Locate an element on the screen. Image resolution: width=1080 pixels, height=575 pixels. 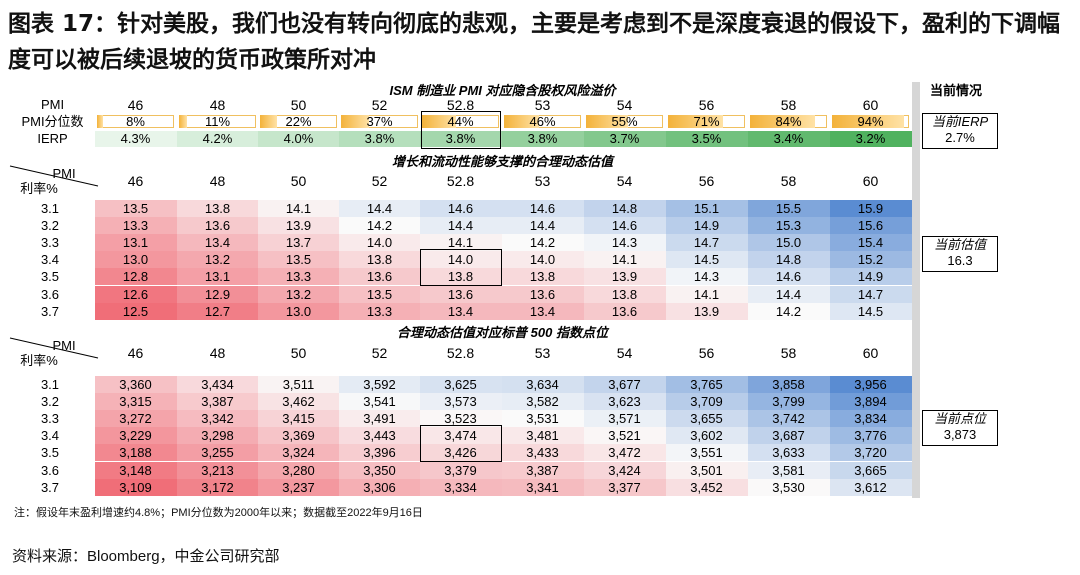
cell-value: 14.2 is located at coordinates (542, 243).